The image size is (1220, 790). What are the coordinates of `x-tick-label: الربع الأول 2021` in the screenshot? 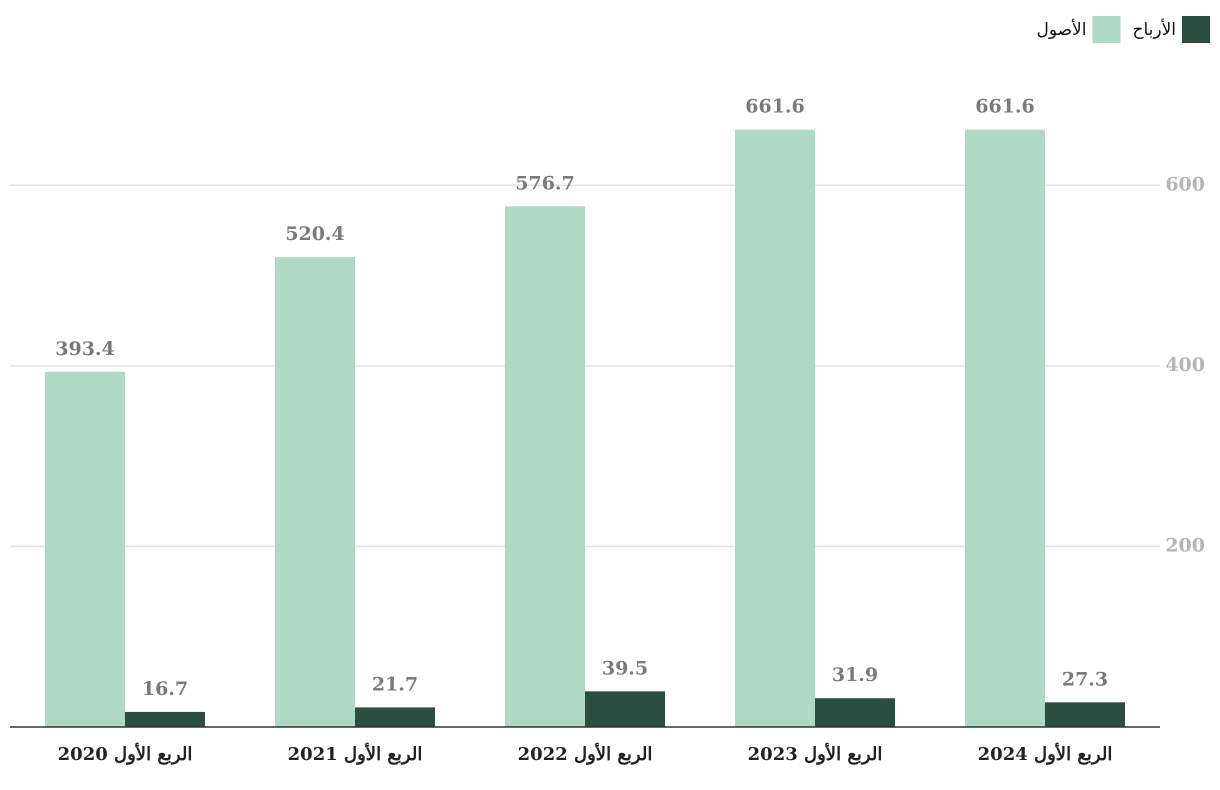 It's located at (355, 753).